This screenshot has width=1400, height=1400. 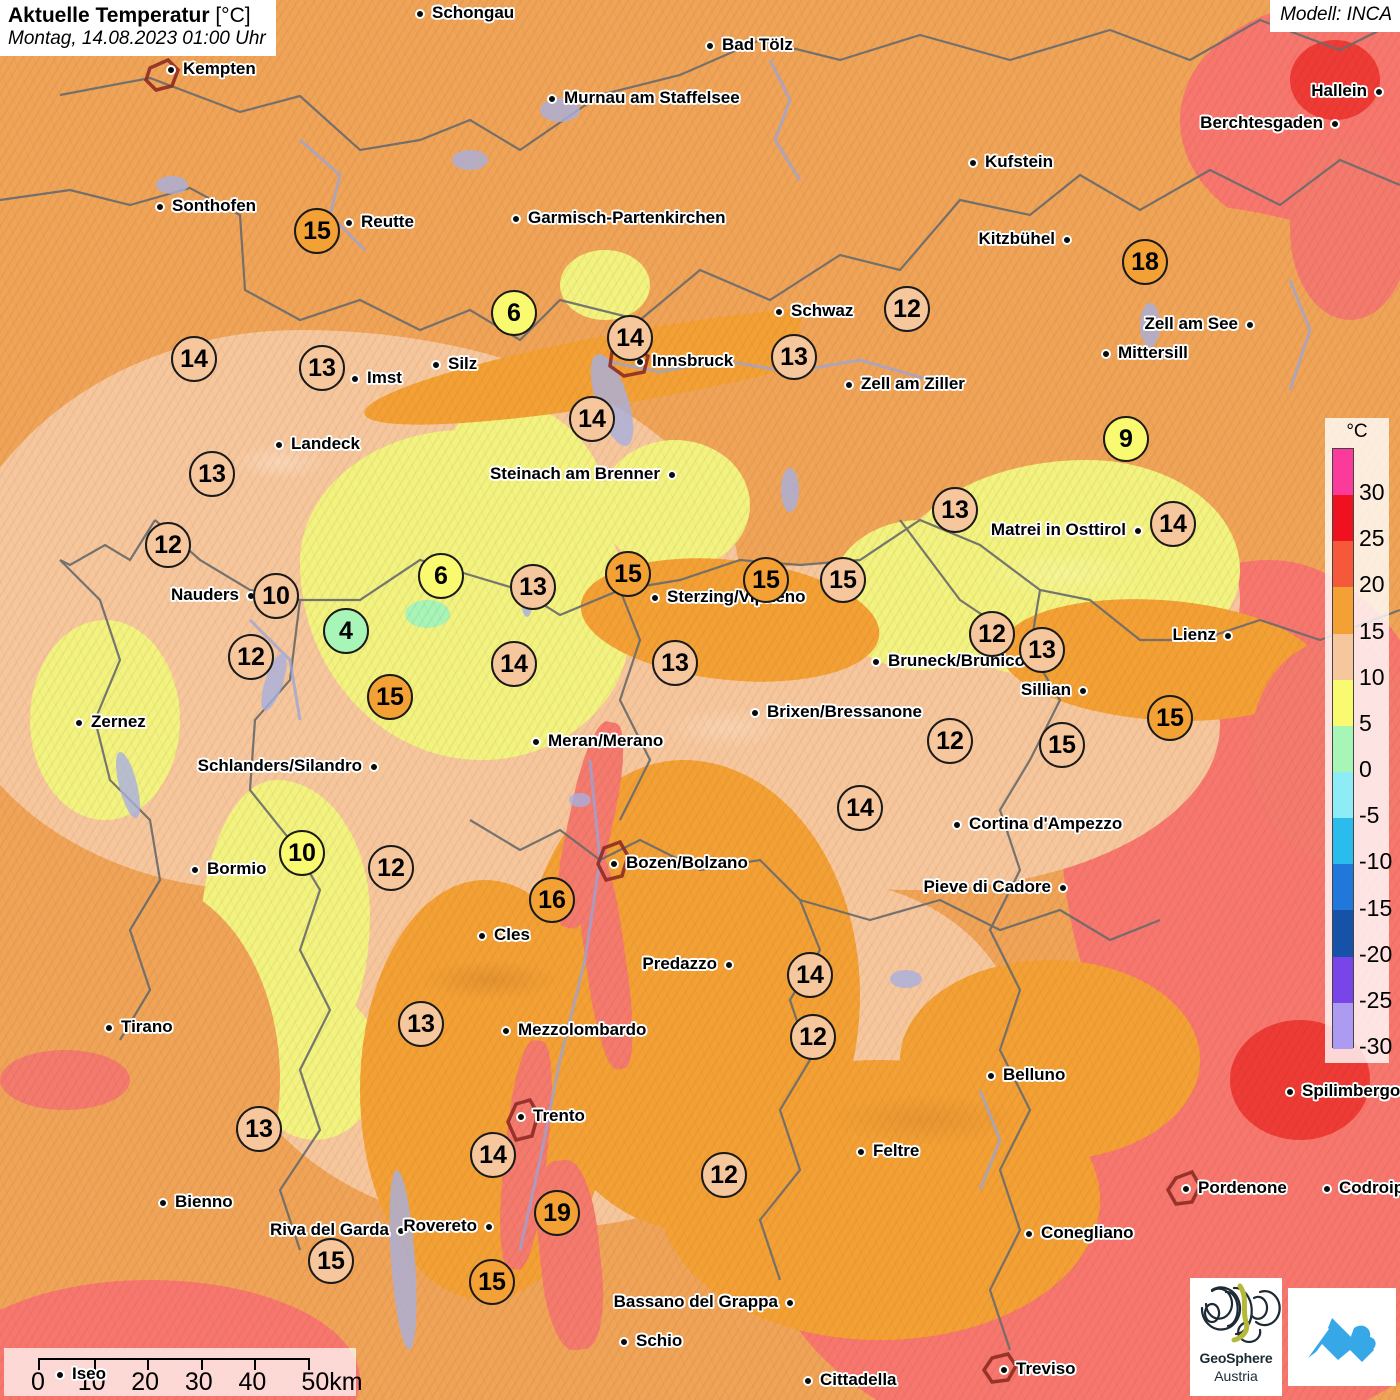 What do you see at coordinates (384, 377) in the screenshot?
I see `city-label: Imst` at bounding box center [384, 377].